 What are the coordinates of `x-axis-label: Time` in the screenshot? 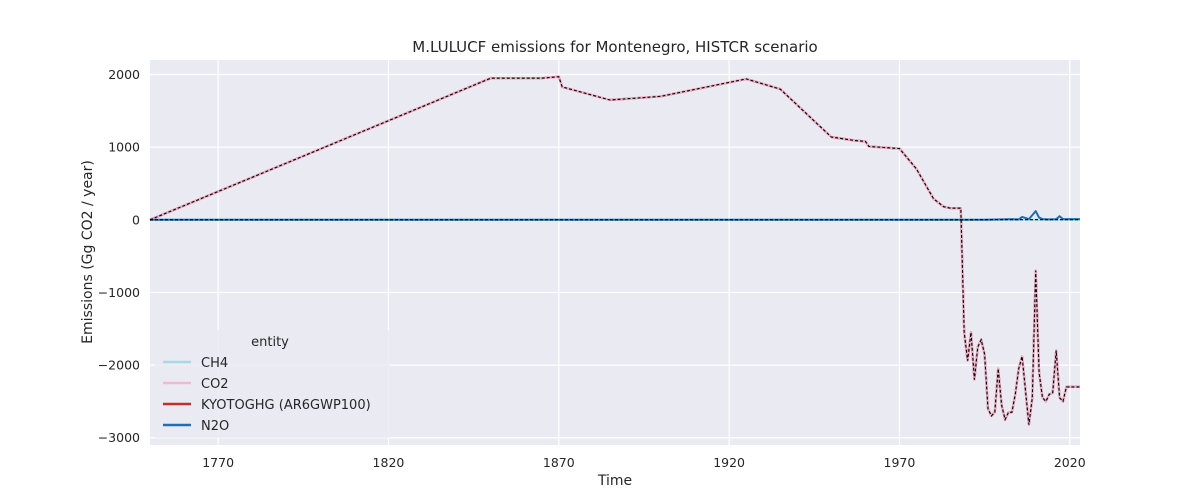 It's located at (614, 481).